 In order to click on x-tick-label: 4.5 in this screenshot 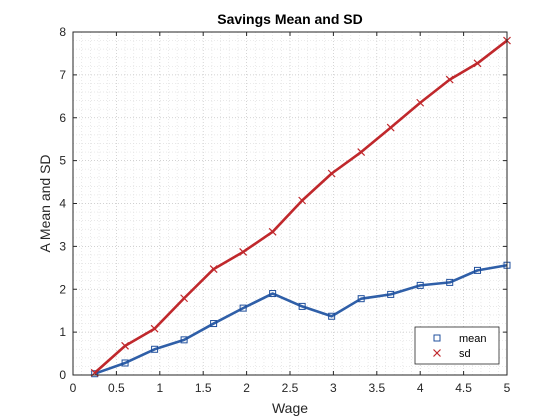, I will do `click(463, 388)`.